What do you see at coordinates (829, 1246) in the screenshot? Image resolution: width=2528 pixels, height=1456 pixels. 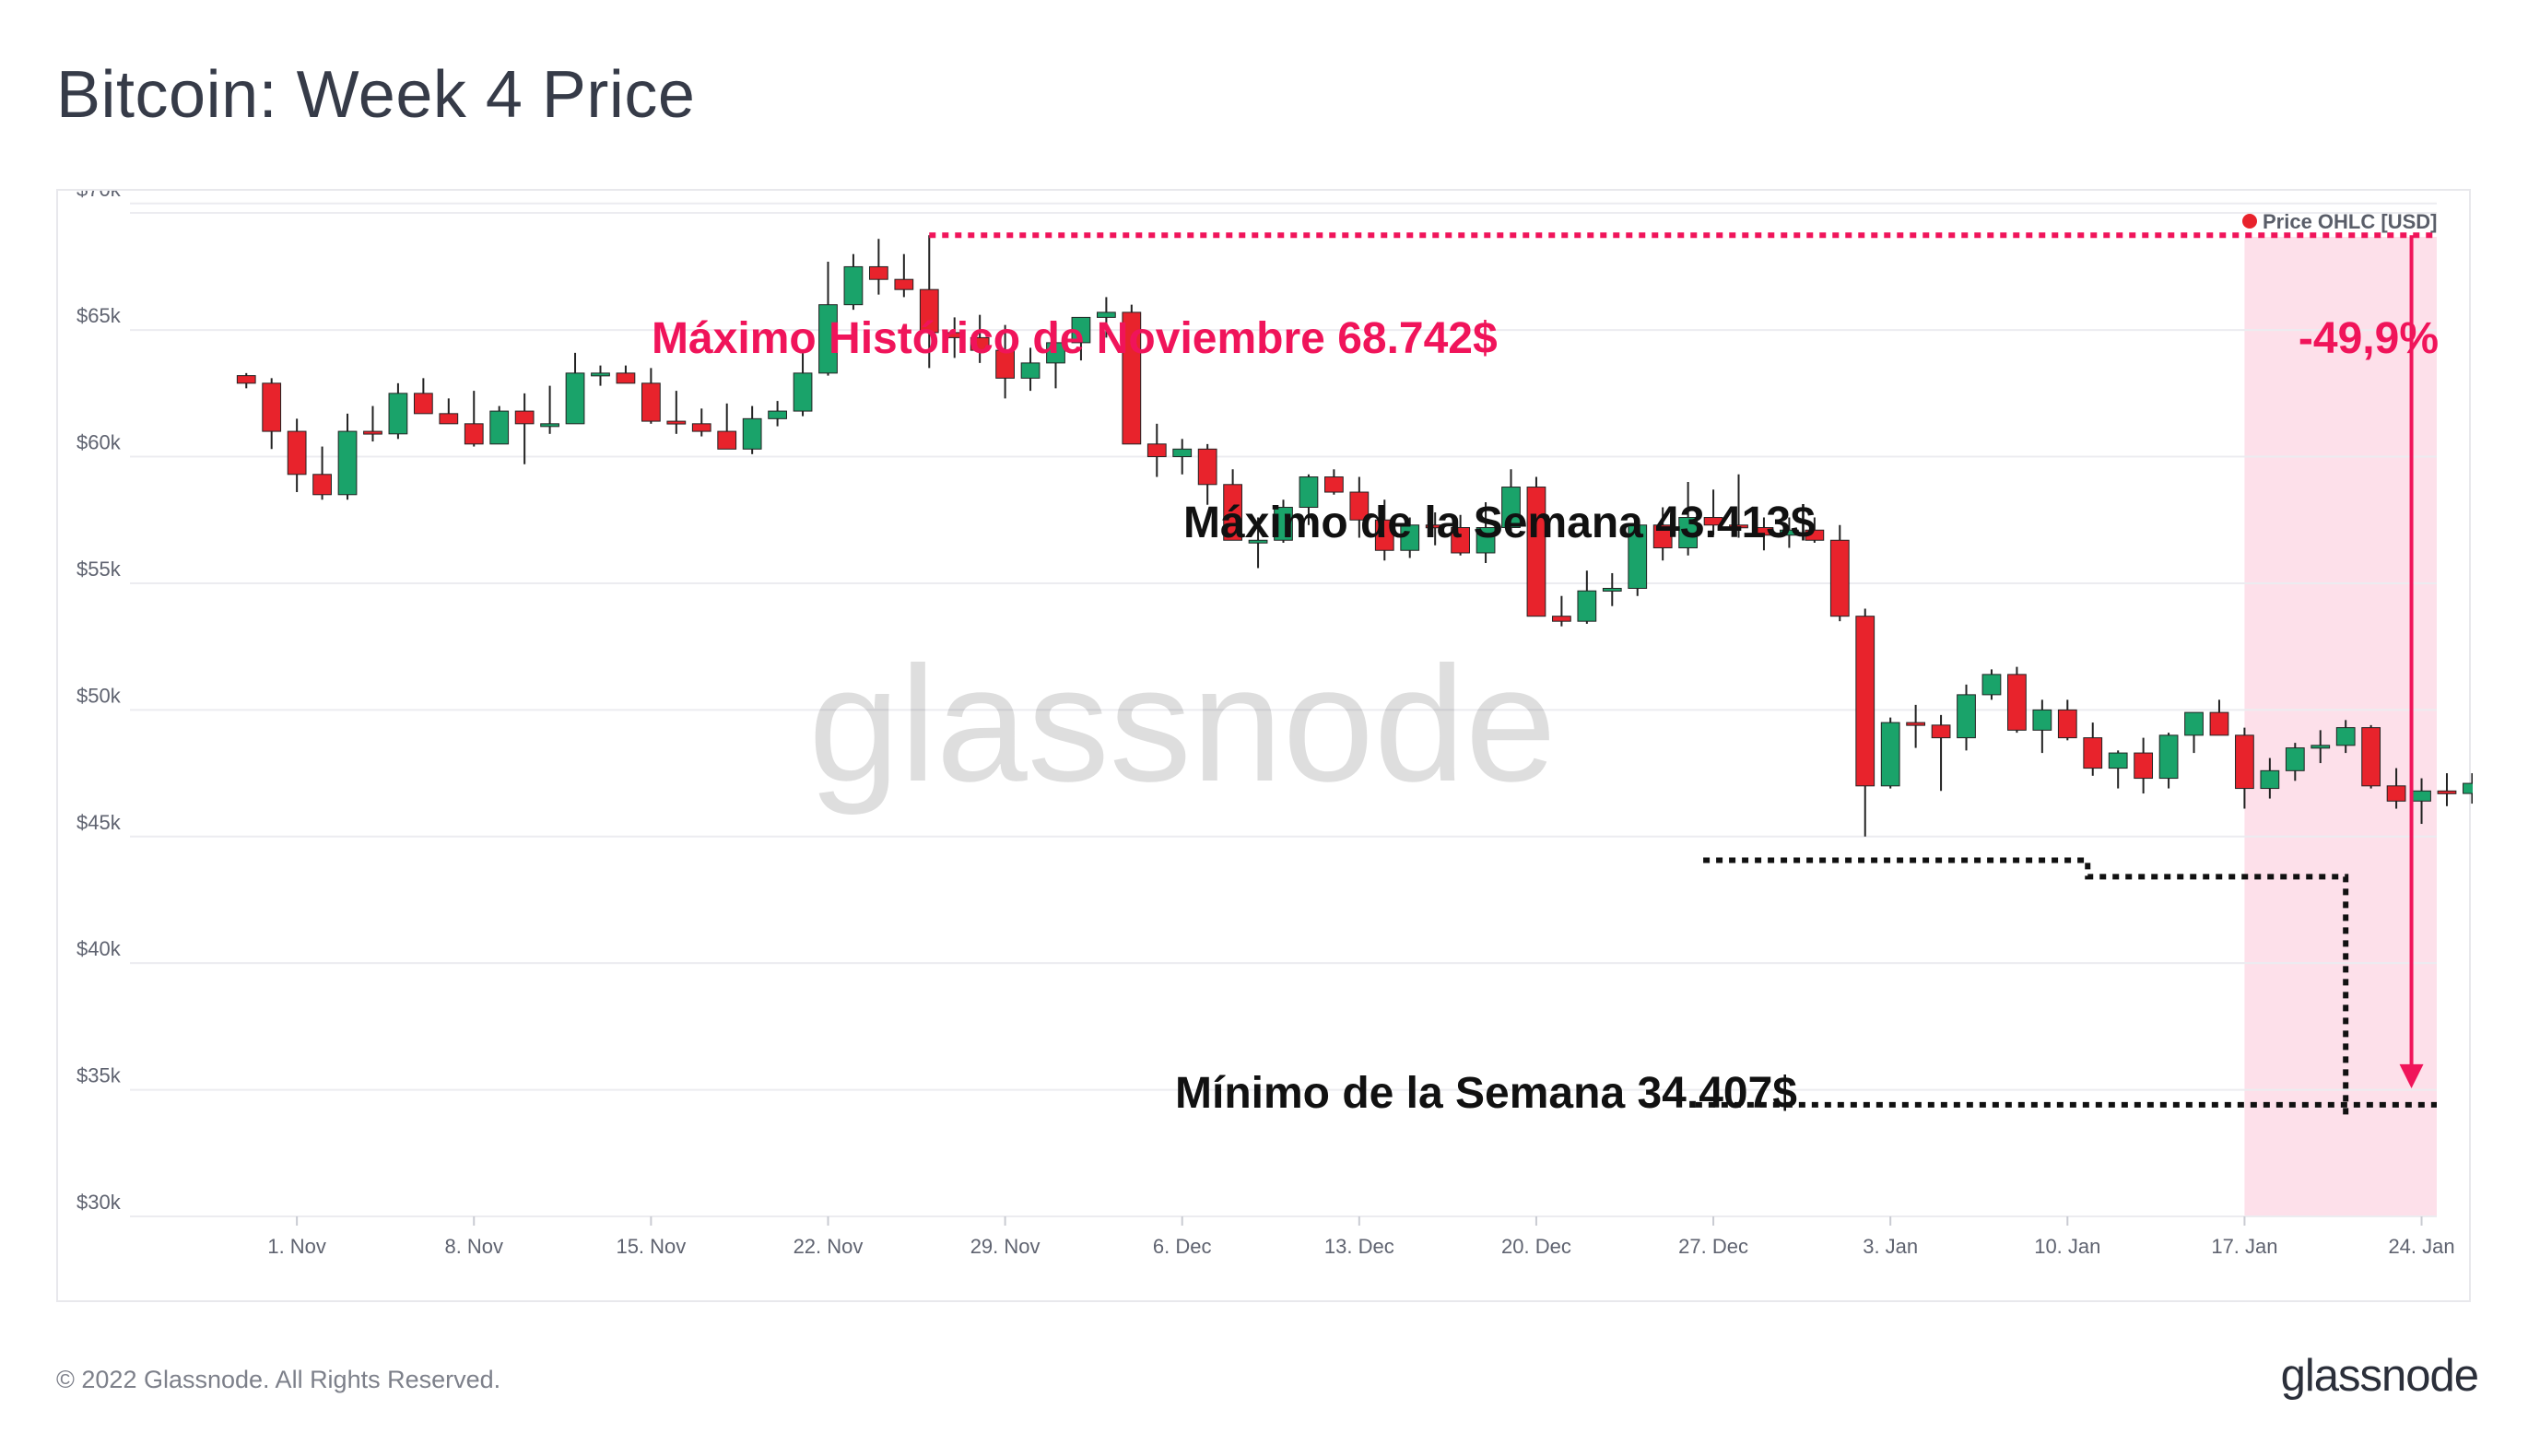 I see `x-tick-label: 22. Nov` at bounding box center [829, 1246].